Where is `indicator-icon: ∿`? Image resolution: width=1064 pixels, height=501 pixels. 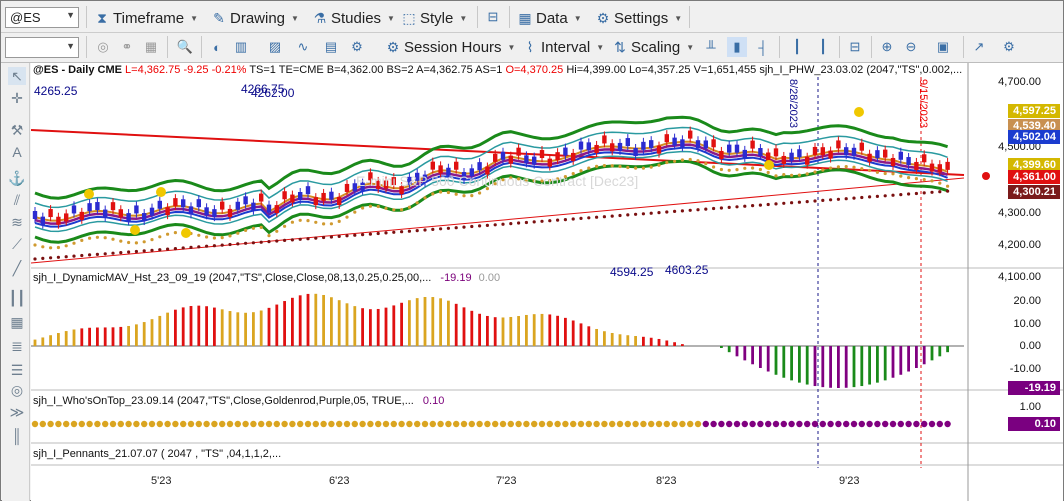
indicator-icon: ∿ is located at coordinates (303, 46).